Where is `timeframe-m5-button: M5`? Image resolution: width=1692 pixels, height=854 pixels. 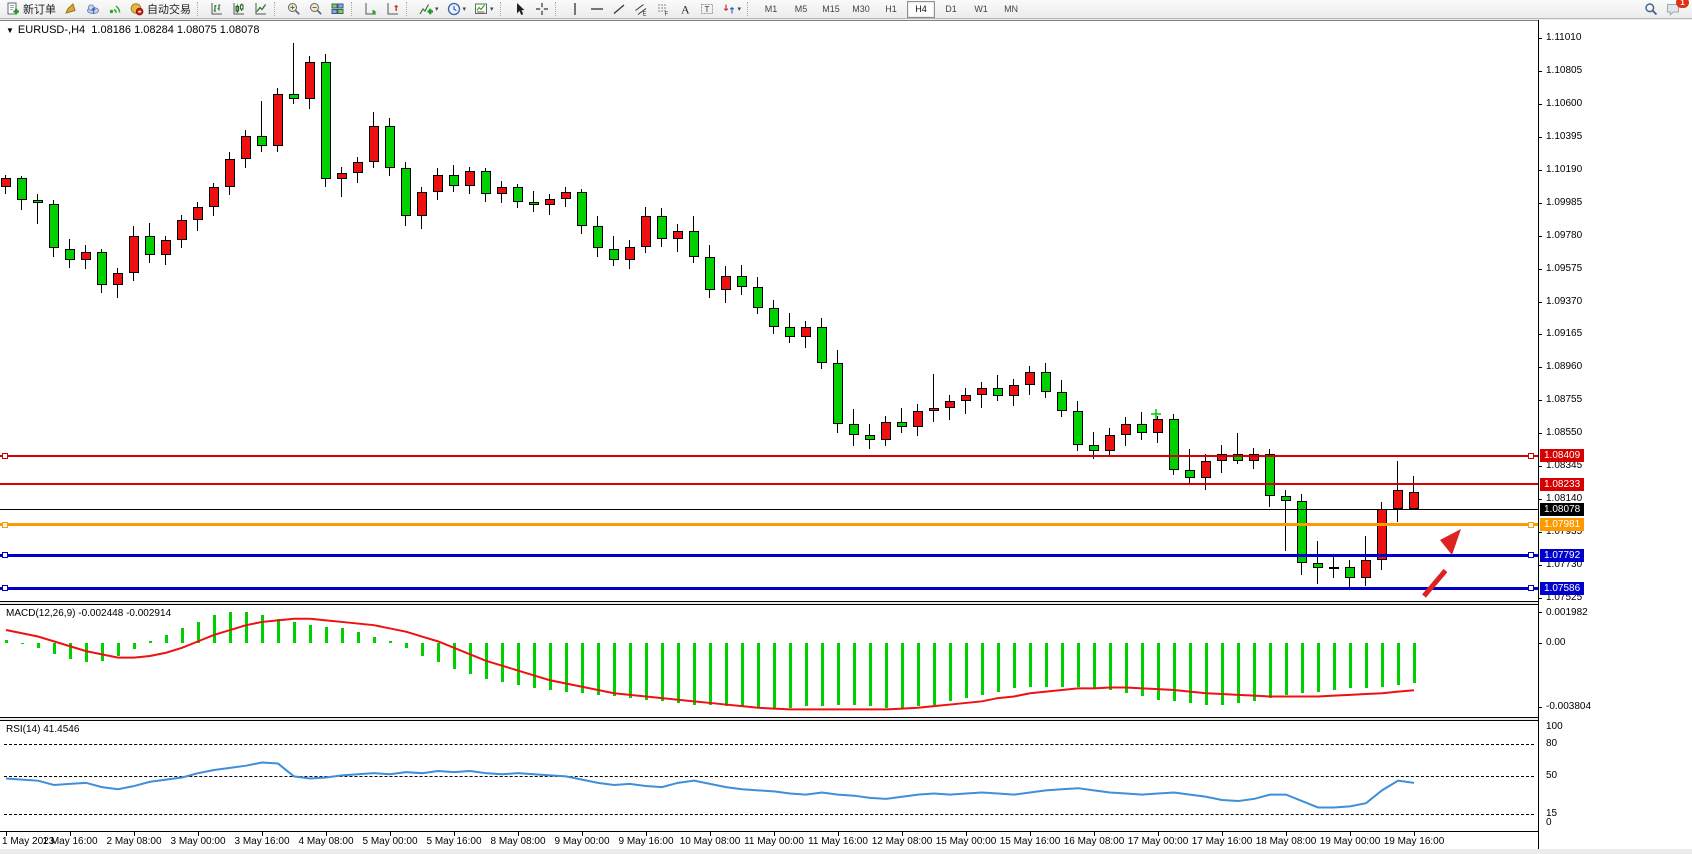
timeframe-m5-button: M5 is located at coordinates (801, 9).